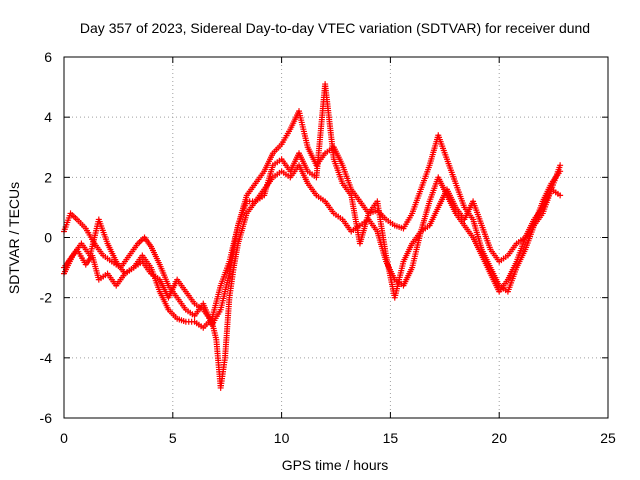  I want to click on y-tick-label: -6, so click(46, 418).